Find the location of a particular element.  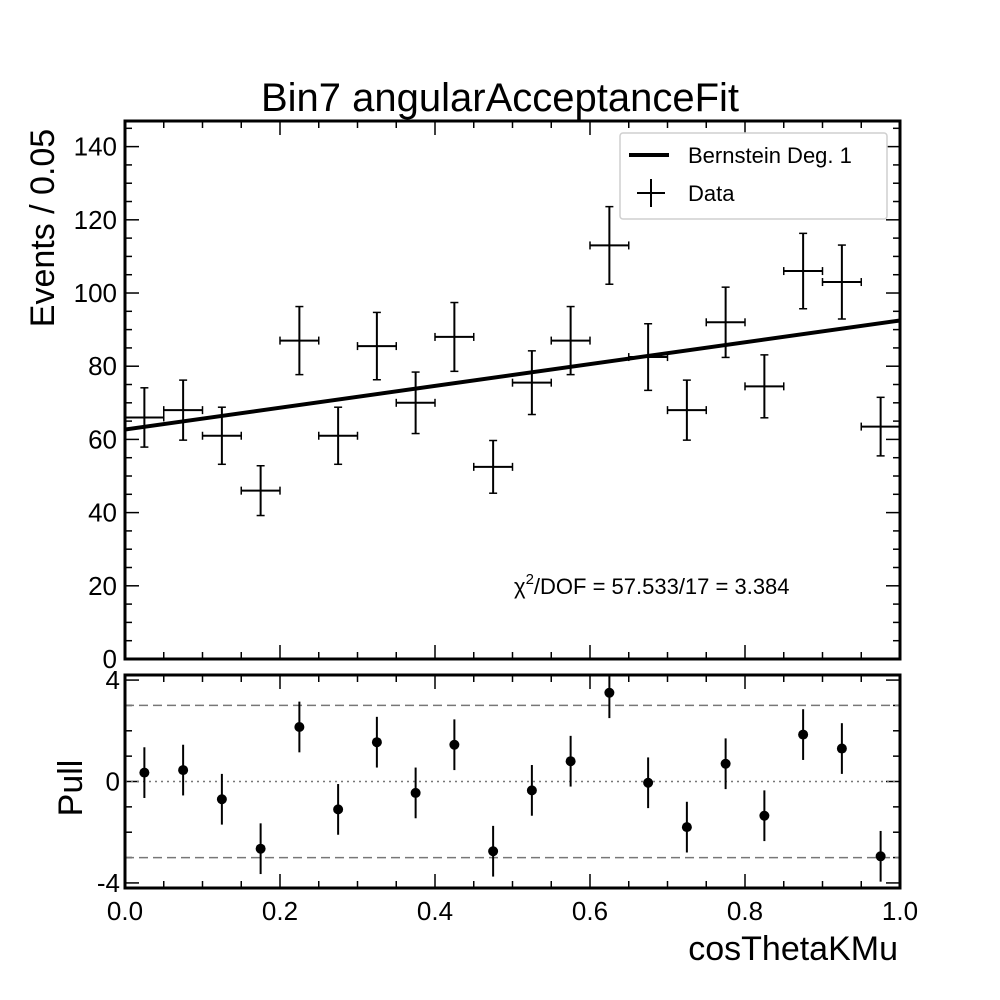

pull-y-tick-labels: -4 0 4 is located at coordinates (108, 781).